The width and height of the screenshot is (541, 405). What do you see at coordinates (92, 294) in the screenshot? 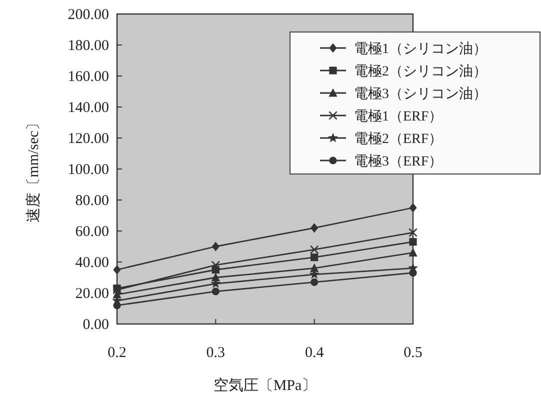
I see `y-tick-label: 20.00` at bounding box center [92, 294].